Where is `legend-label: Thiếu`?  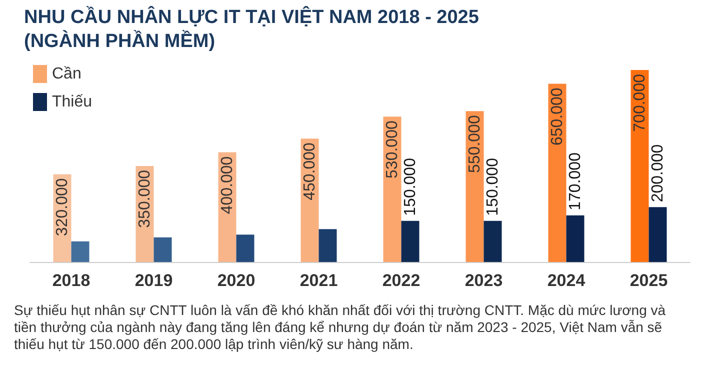 legend-label: Thiếu is located at coordinates (72, 102).